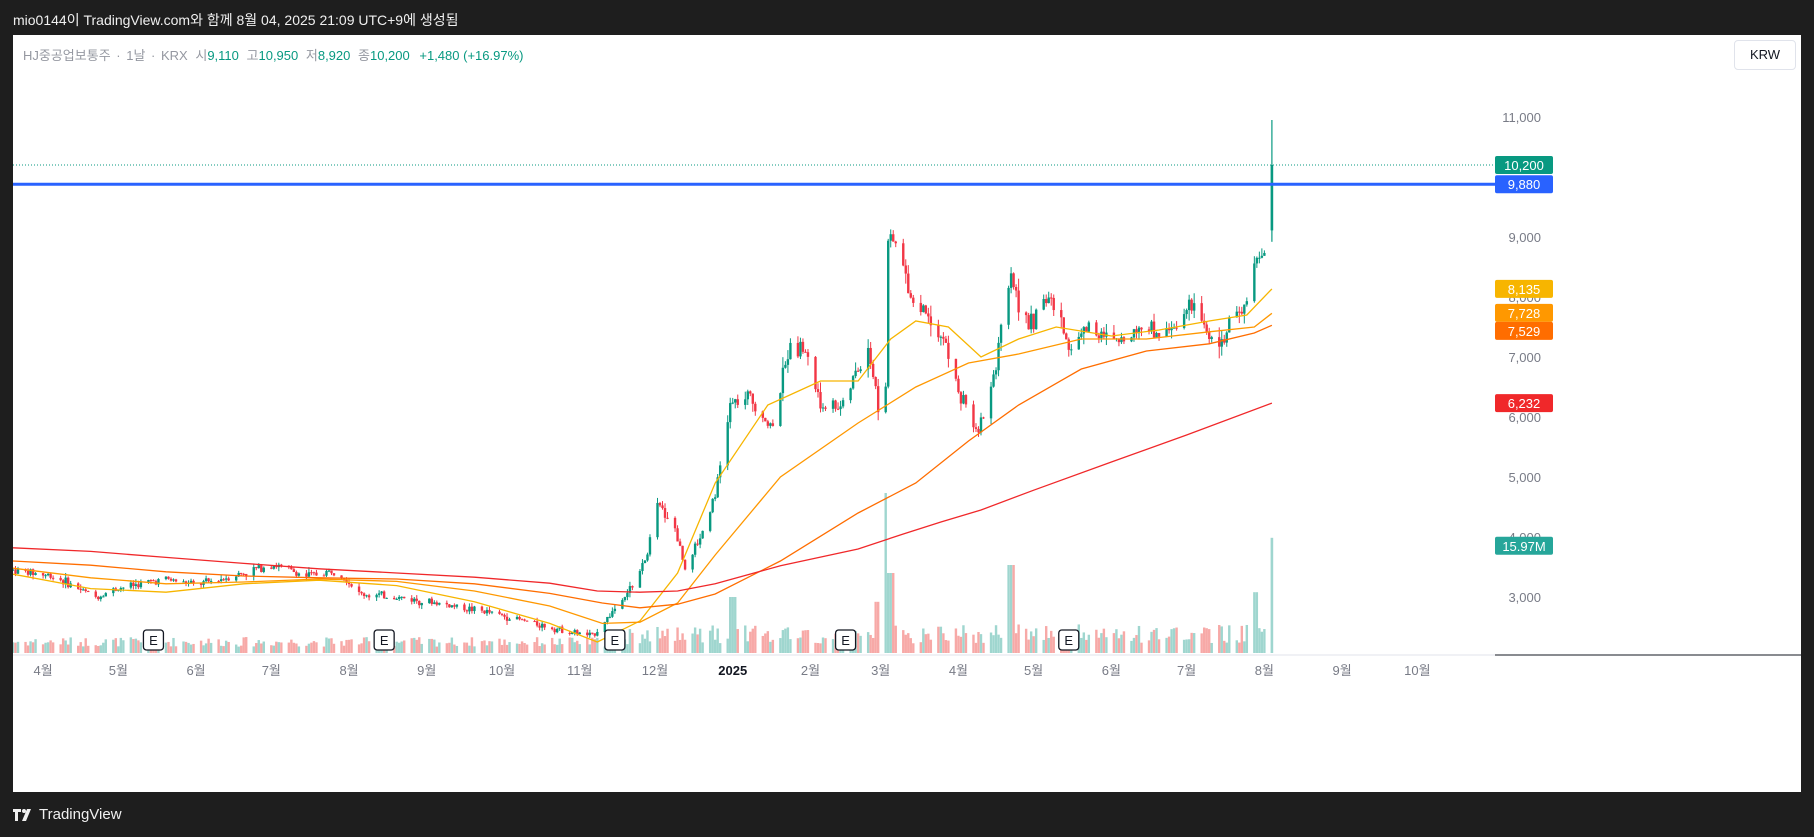 This screenshot has width=1814, height=837. I want to click on tradingview-brand: TradingView, so click(67, 814).